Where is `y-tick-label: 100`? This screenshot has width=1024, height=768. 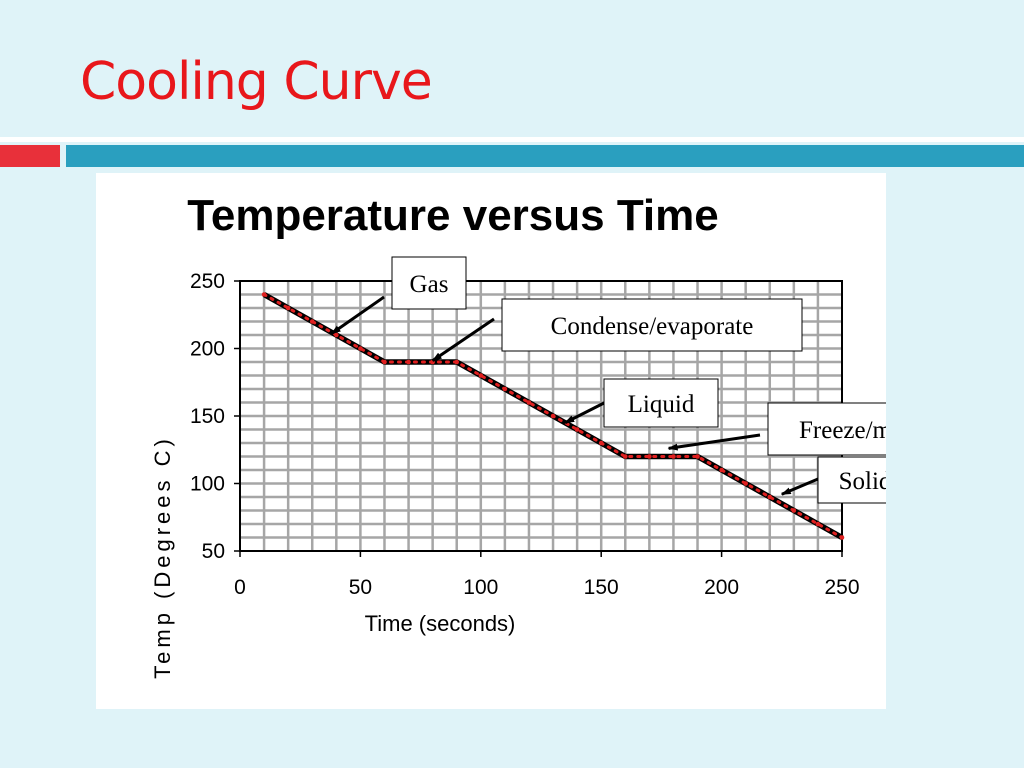 y-tick-label: 100 is located at coordinates (207, 484).